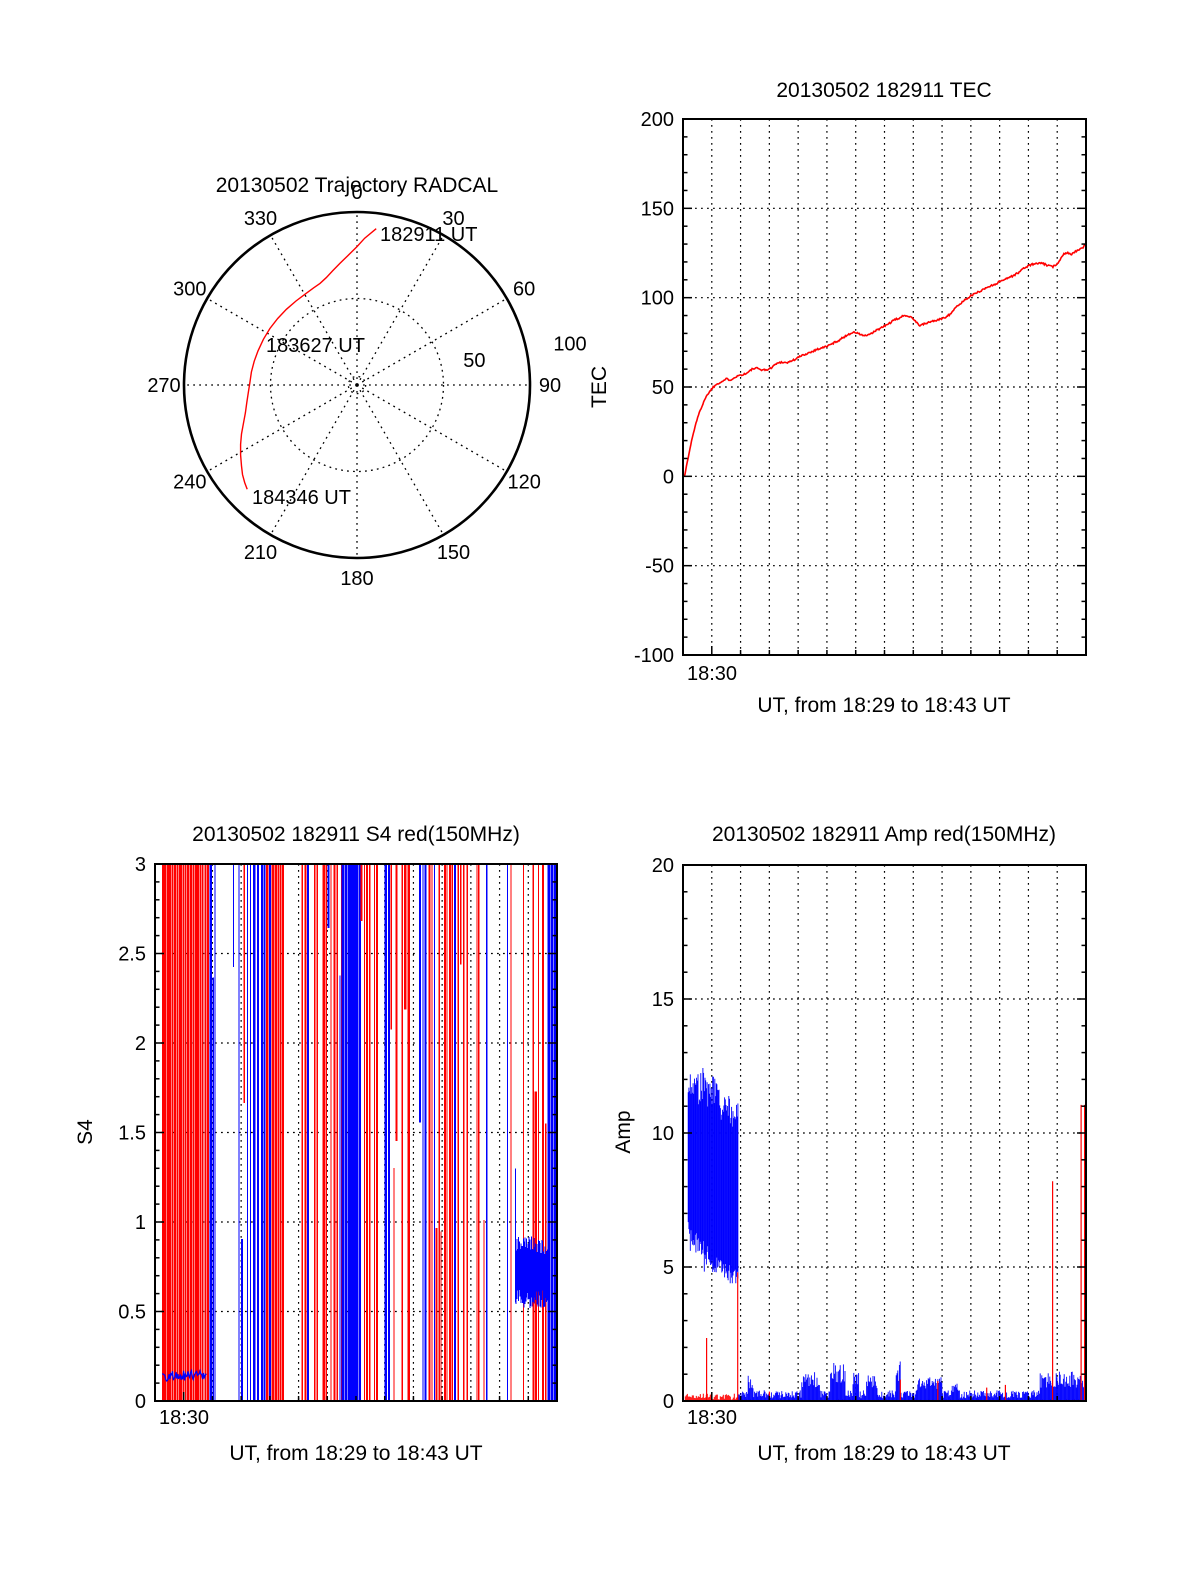  What do you see at coordinates (357, 185) in the screenshot?
I see `trajectory-title: 20130502 Trajectory RADCAL` at bounding box center [357, 185].